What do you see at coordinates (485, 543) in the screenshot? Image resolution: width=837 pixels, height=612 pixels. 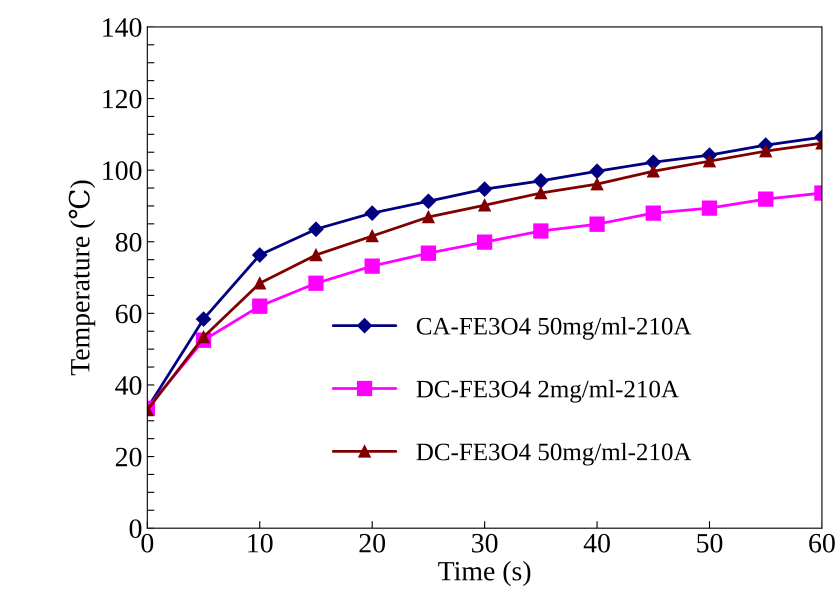 I see `x-tick-label: 30` at bounding box center [485, 543].